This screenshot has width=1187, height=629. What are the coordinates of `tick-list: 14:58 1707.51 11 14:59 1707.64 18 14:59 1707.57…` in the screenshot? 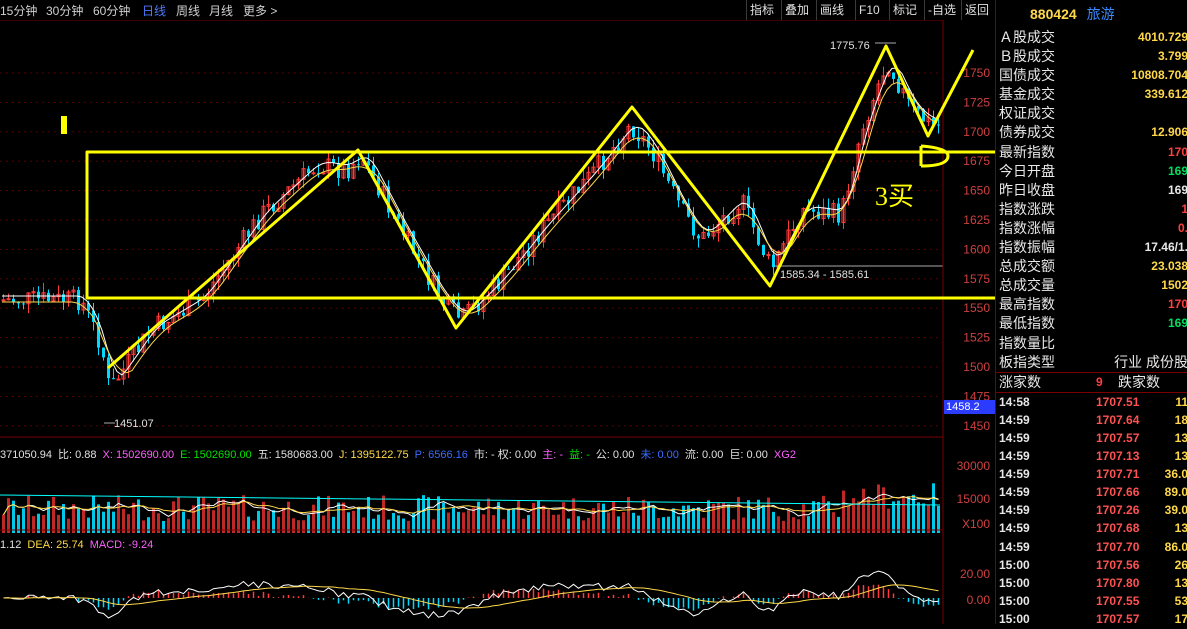 It's located at (1091, 508).